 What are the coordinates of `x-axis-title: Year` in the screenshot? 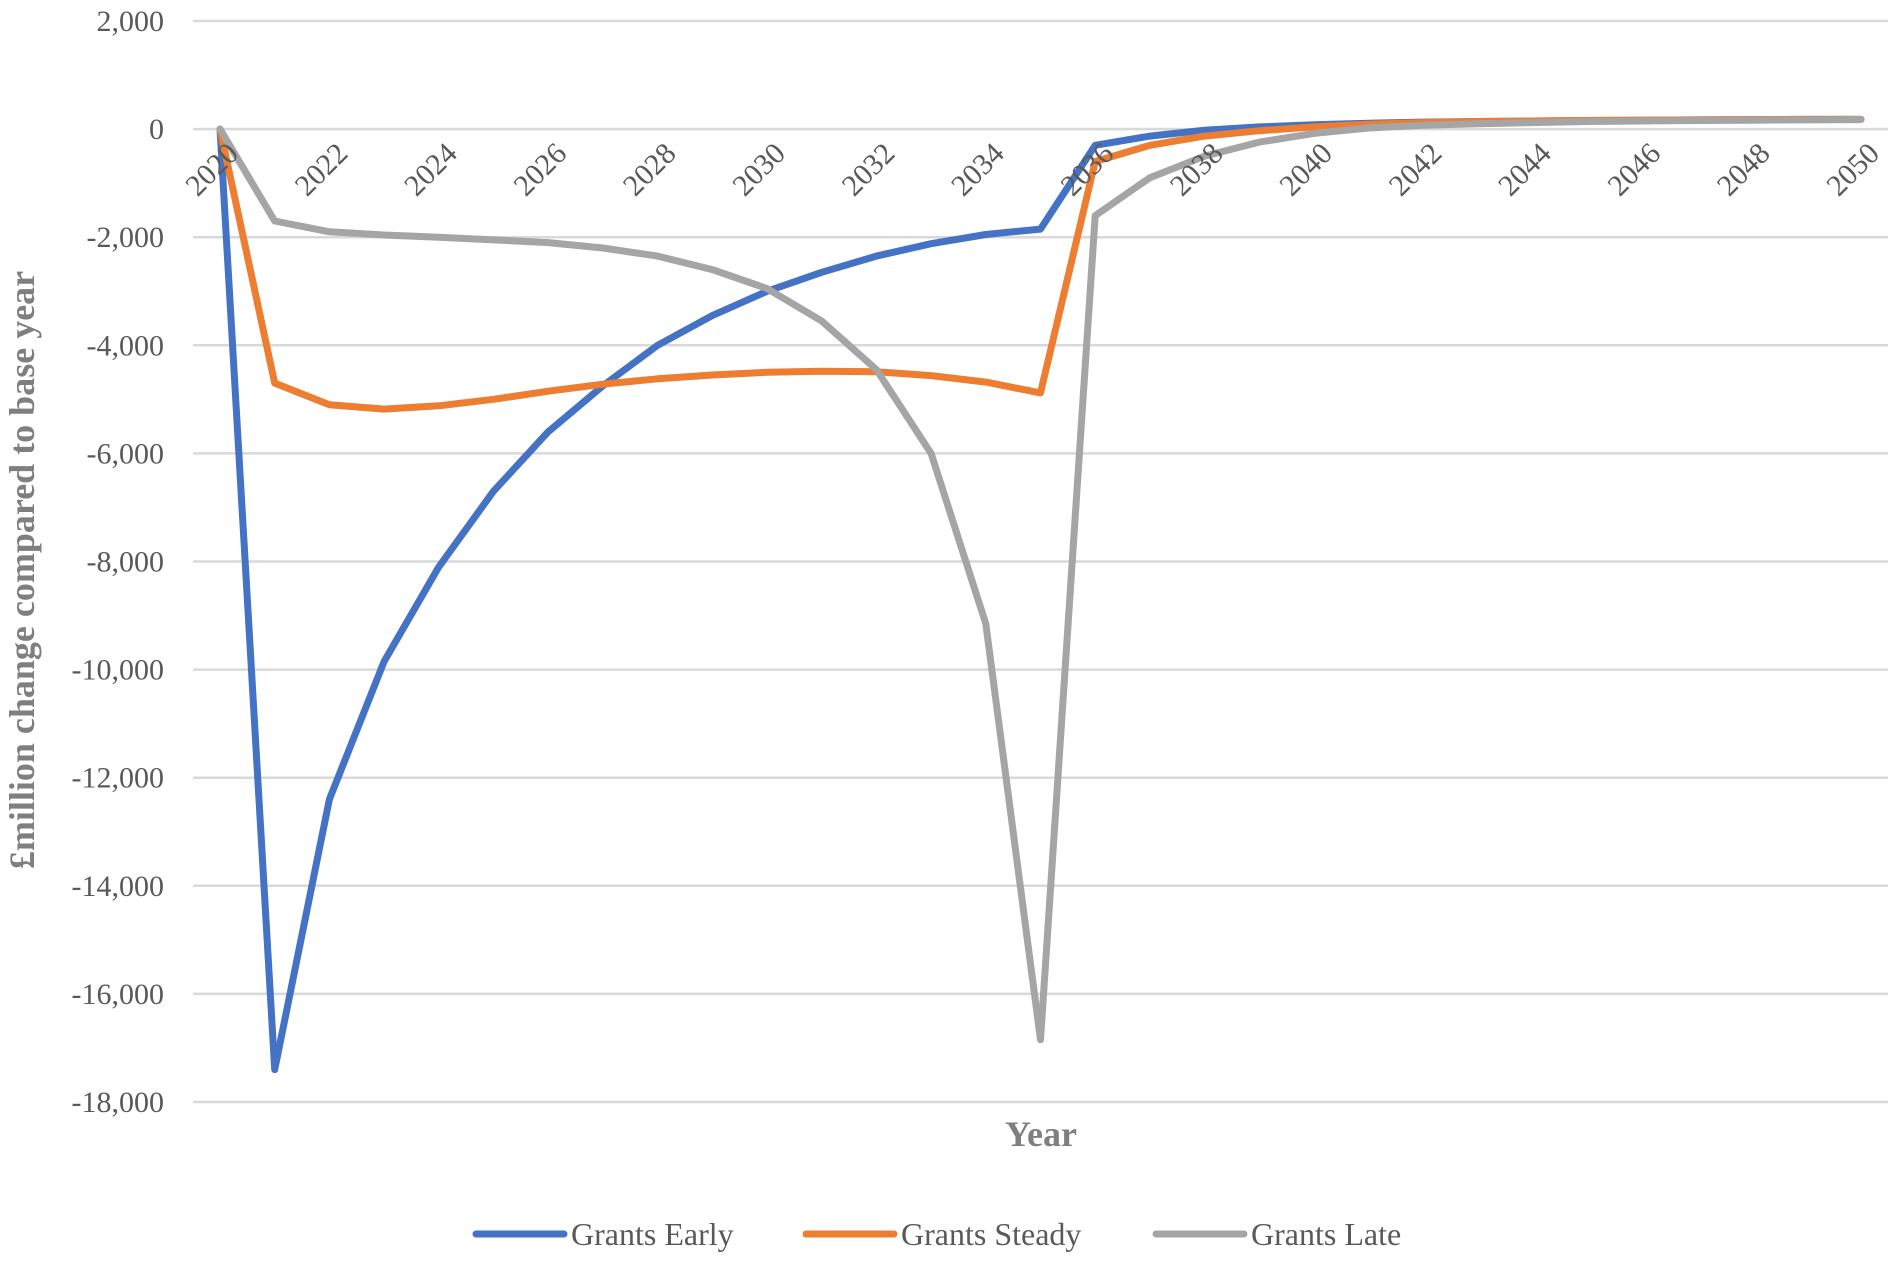 It's located at (1041, 1134).